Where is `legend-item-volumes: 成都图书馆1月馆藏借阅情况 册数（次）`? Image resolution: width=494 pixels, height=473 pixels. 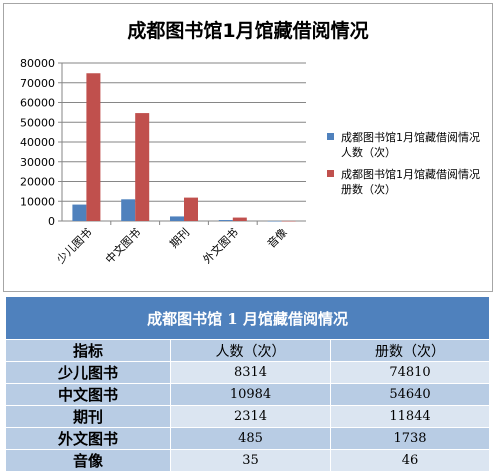 legend-item-volumes: 成都图书馆1月馆藏借阅情况 册数（次） is located at coordinates (407, 182).